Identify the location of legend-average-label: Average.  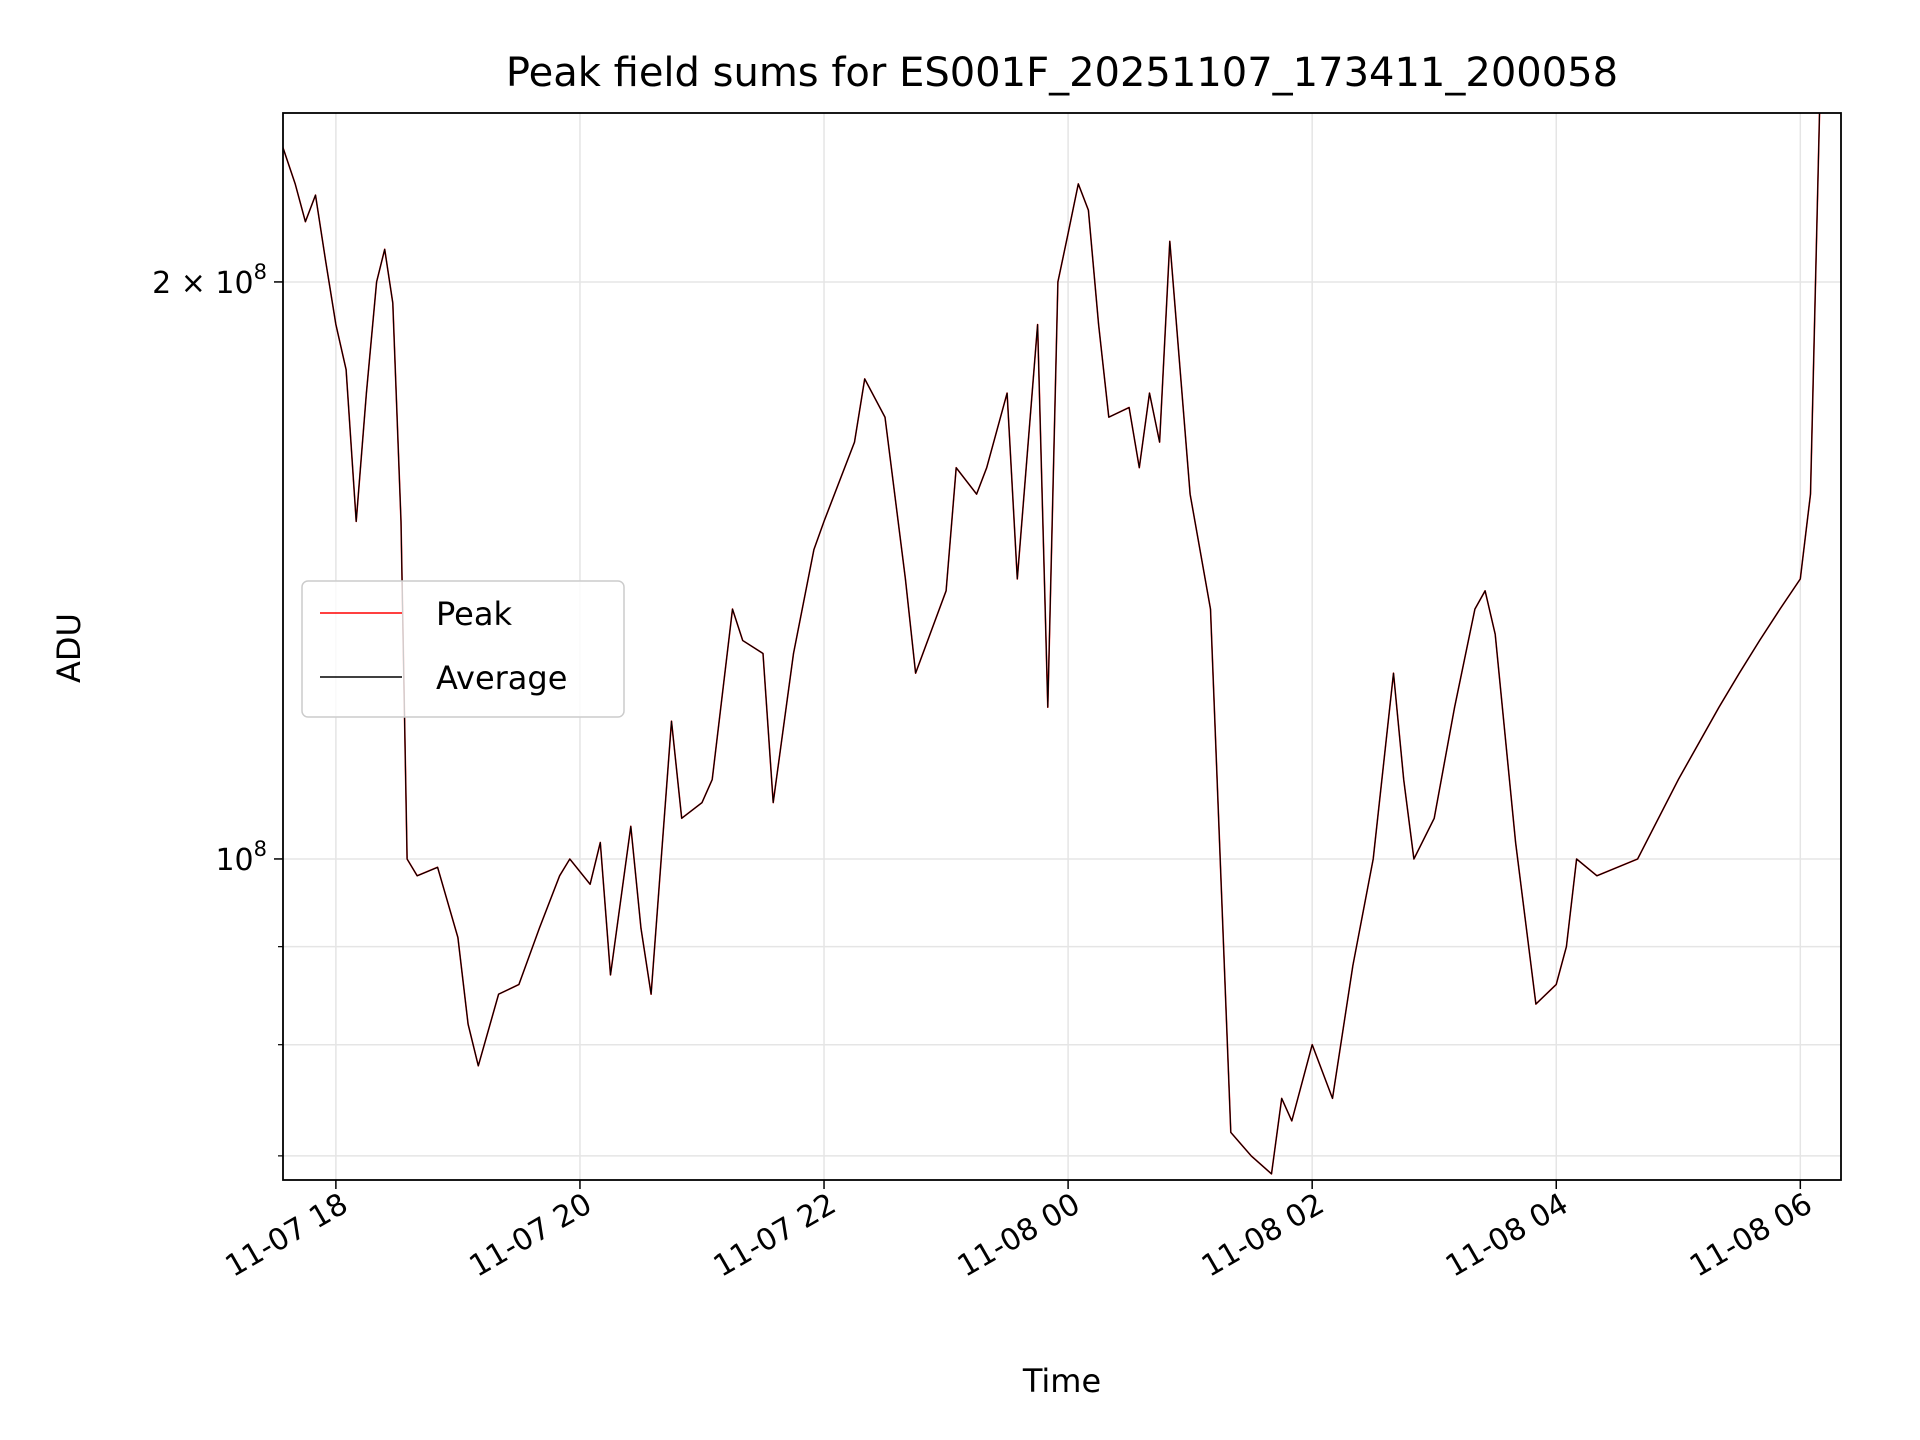
(501, 678).